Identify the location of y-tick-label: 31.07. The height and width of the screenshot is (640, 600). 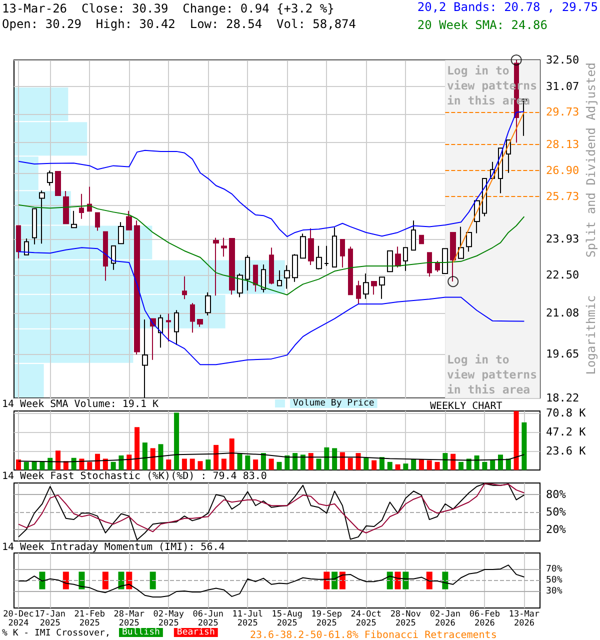
(563, 86).